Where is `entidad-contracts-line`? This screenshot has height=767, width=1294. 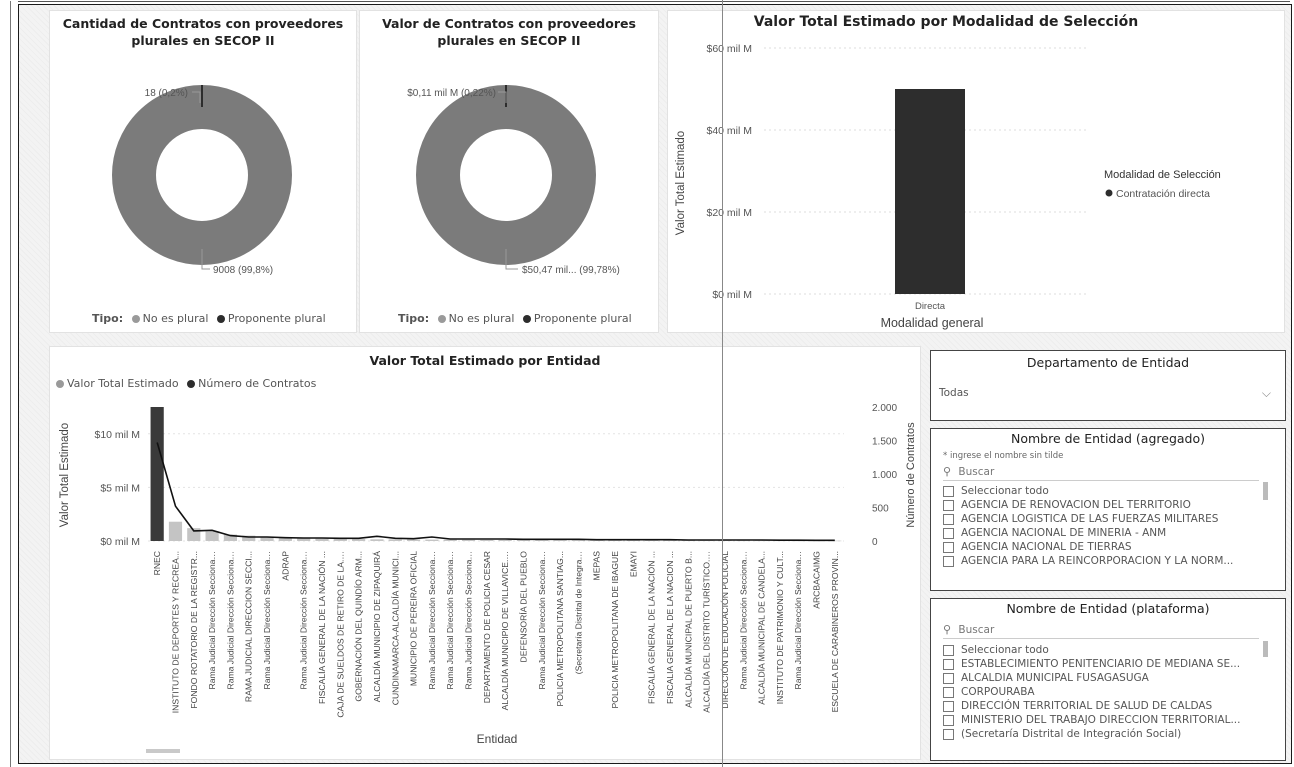
entidad-contracts-line is located at coordinates (495, 492).